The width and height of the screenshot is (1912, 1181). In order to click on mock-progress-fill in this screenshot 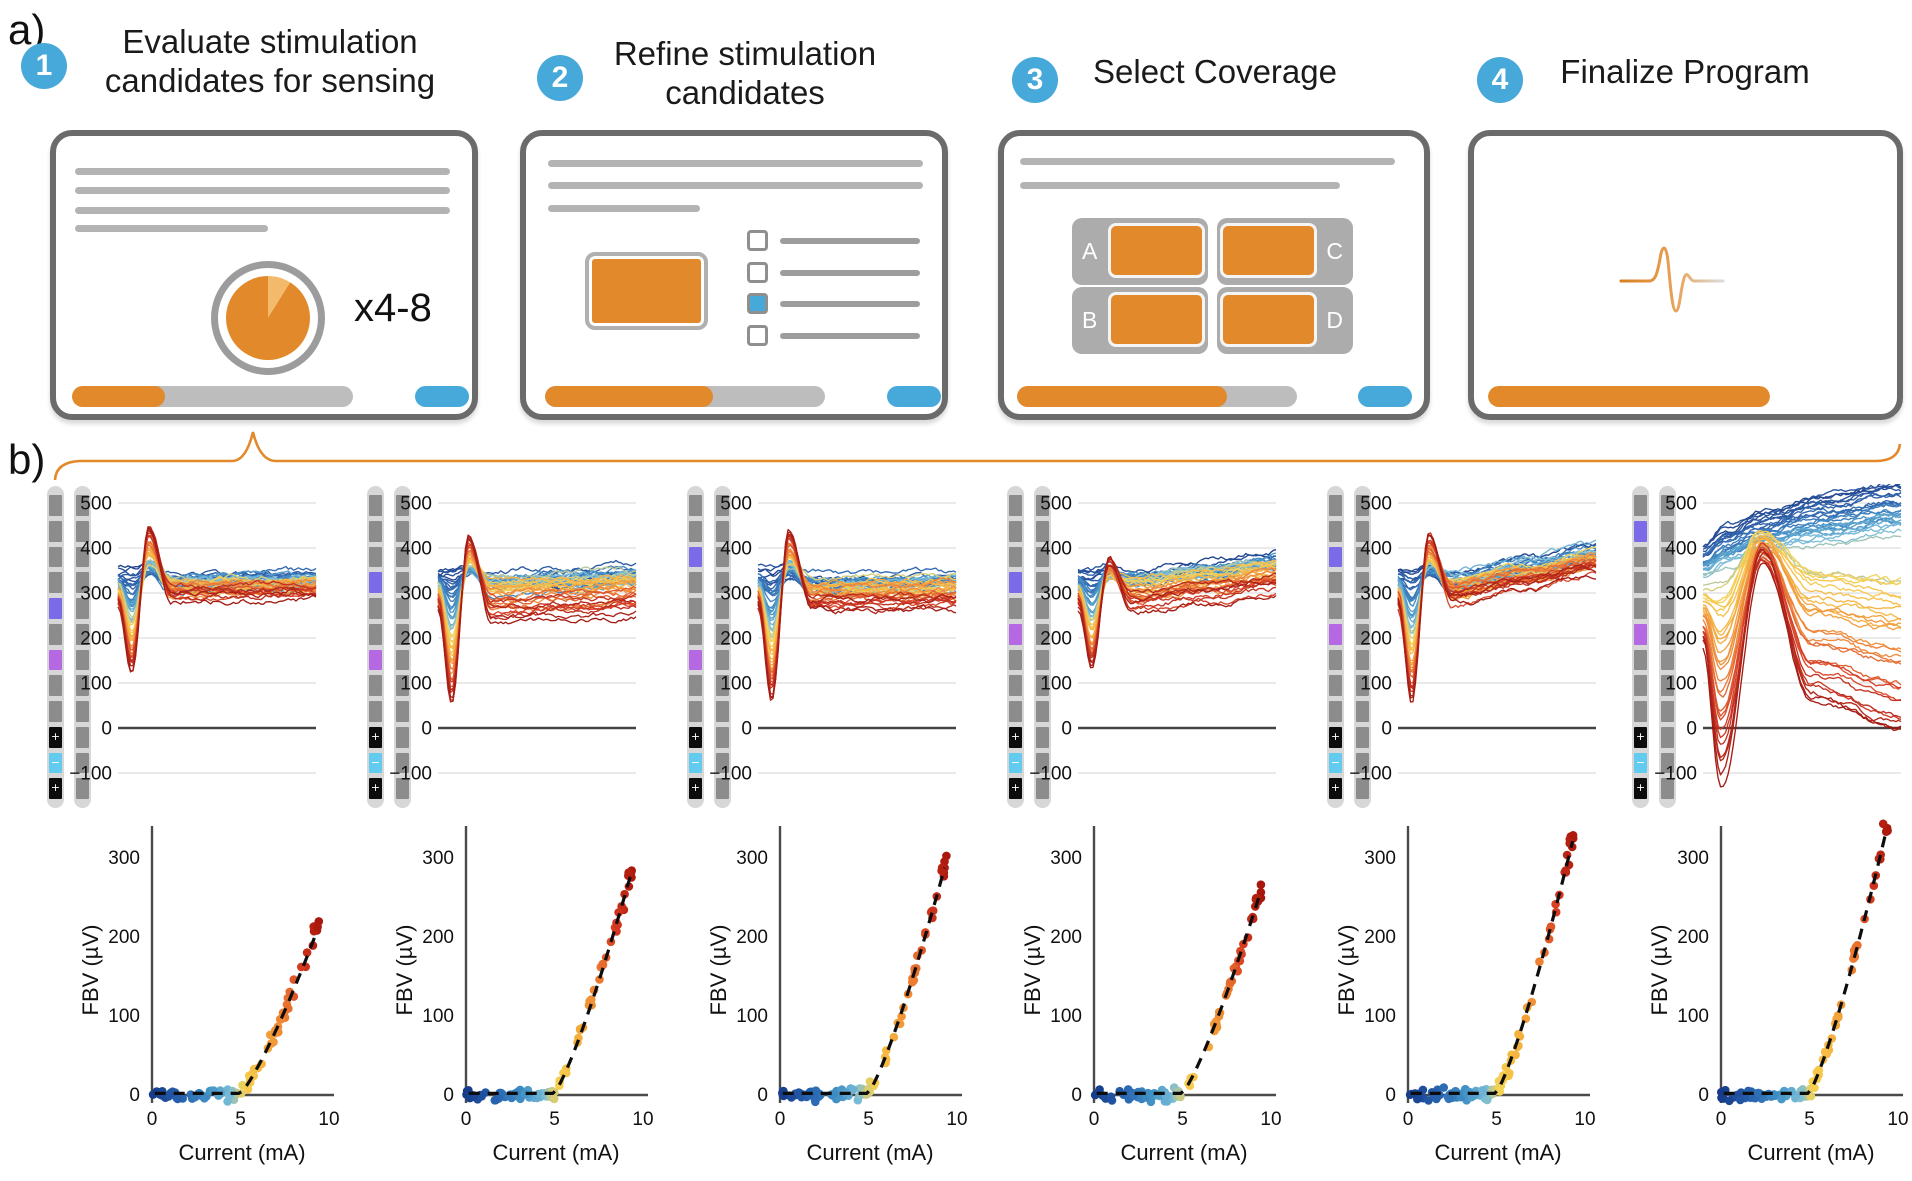, I will do `click(629, 396)`.